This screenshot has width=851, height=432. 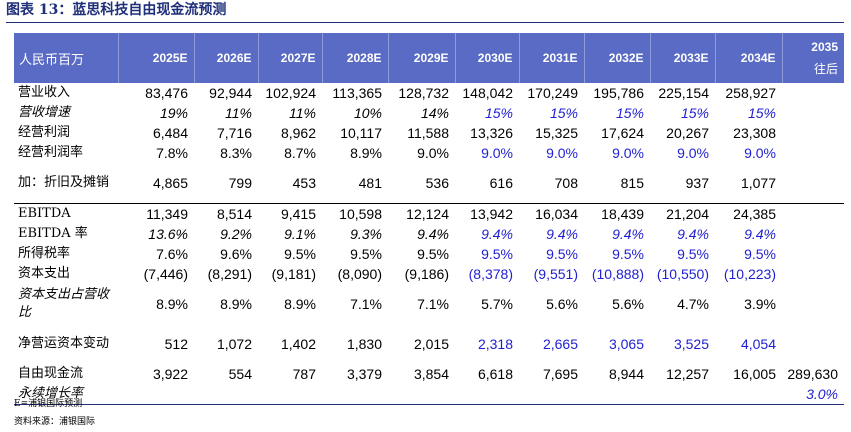 I want to click on table-cell: 10,598, so click(x=355, y=213).